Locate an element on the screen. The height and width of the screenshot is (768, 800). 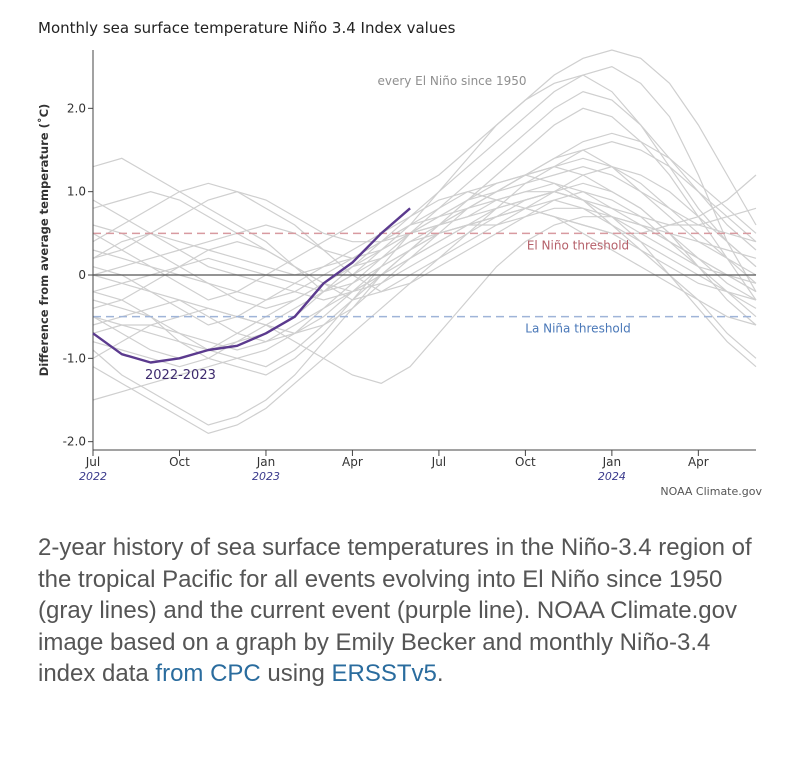
el-nino-threshold-label: El Niño threshold is located at coordinates (578, 245).